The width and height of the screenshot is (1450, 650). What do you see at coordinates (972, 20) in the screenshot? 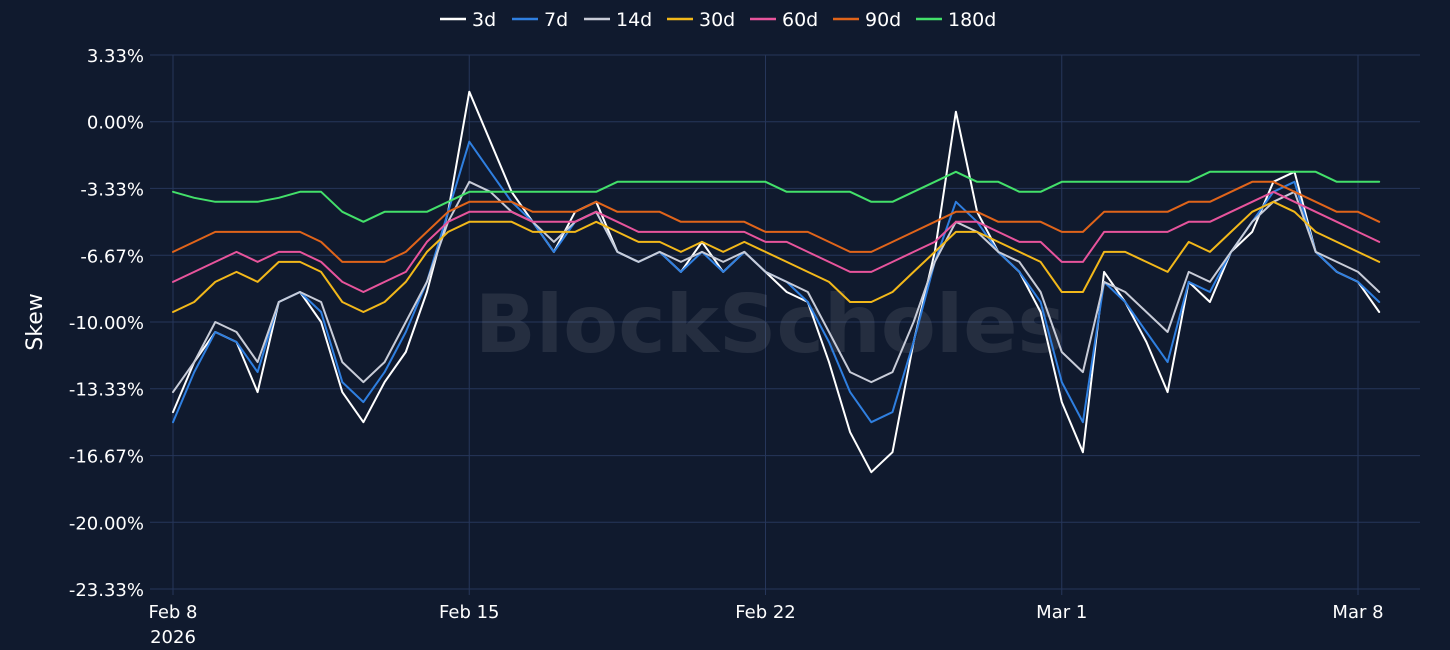
I see `legend-label-180d: 180d` at bounding box center [972, 20].